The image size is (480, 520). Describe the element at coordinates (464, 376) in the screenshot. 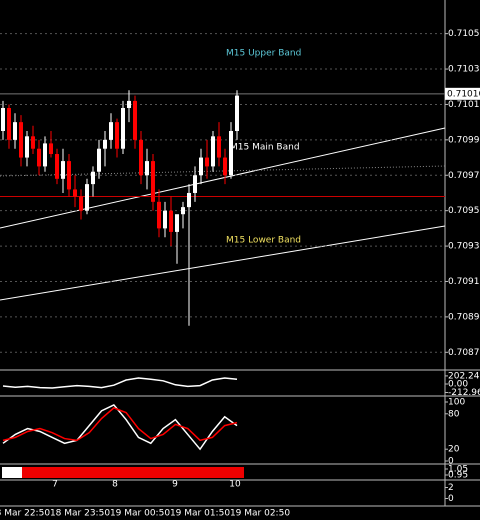

I see `y-tick-label: 202.2402` at that location.